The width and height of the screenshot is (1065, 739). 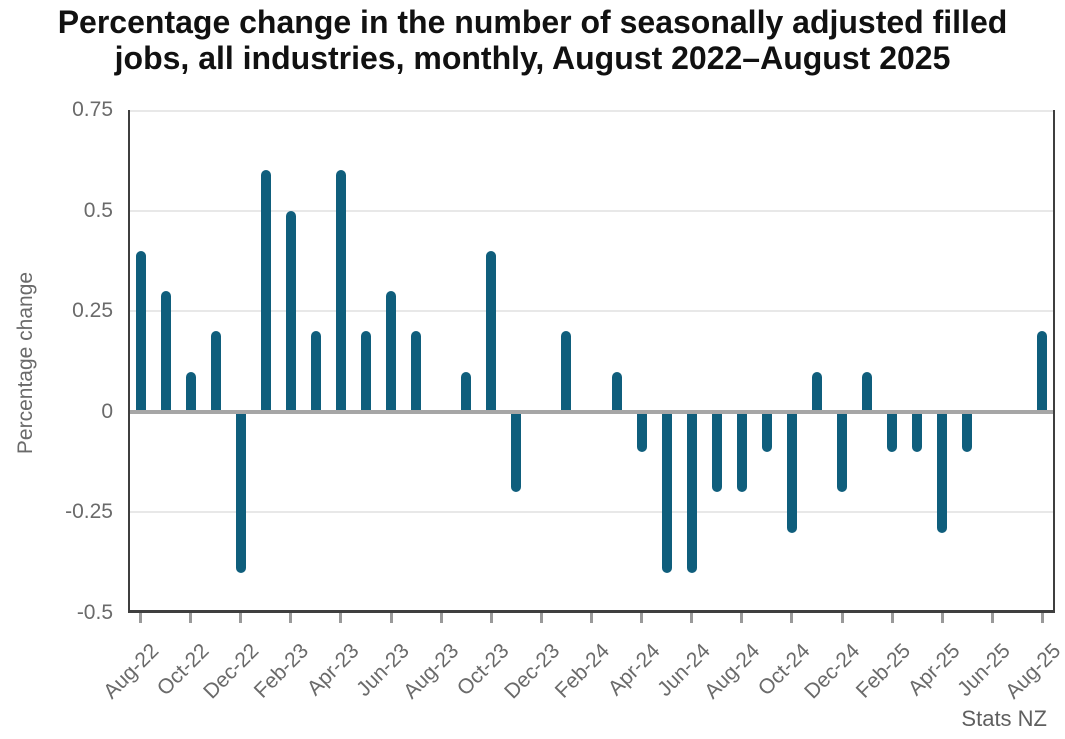 I want to click on y-tick-label: -0.25, so click(x=89, y=512).